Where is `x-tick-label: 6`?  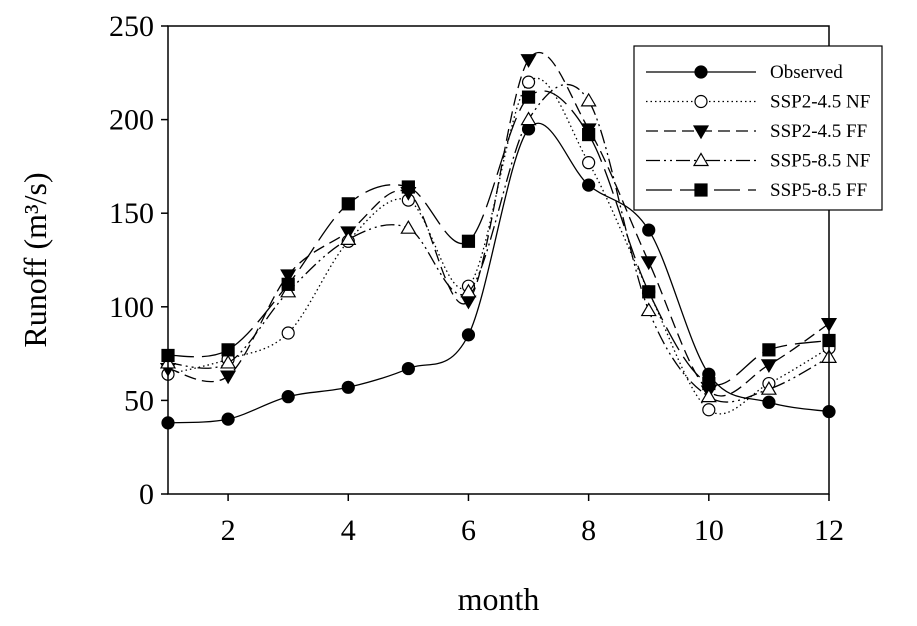
x-tick-label: 6 is located at coordinates (468, 530).